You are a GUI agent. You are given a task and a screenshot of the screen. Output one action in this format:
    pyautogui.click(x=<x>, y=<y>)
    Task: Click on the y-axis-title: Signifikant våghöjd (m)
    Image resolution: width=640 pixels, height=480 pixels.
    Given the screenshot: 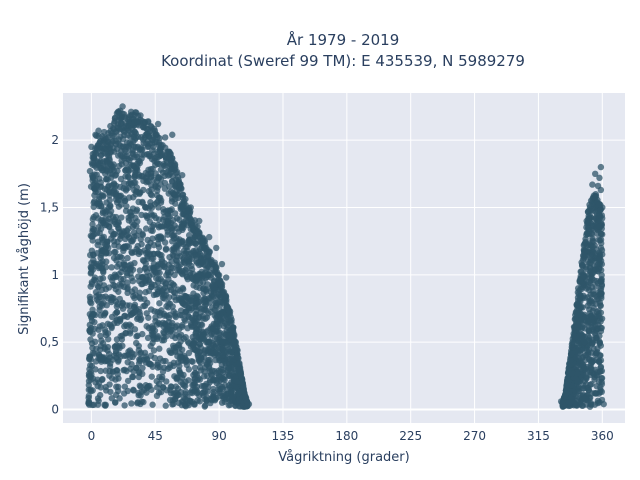 What is the action you would take?
    pyautogui.click(x=24, y=259)
    